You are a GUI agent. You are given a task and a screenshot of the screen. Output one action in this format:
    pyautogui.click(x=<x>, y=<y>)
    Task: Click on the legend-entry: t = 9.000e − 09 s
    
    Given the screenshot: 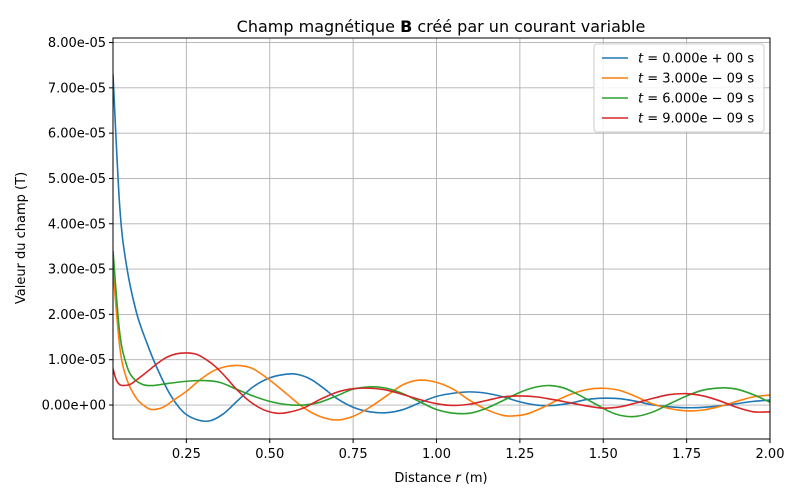 What is the action you would take?
    pyautogui.click(x=696, y=119)
    